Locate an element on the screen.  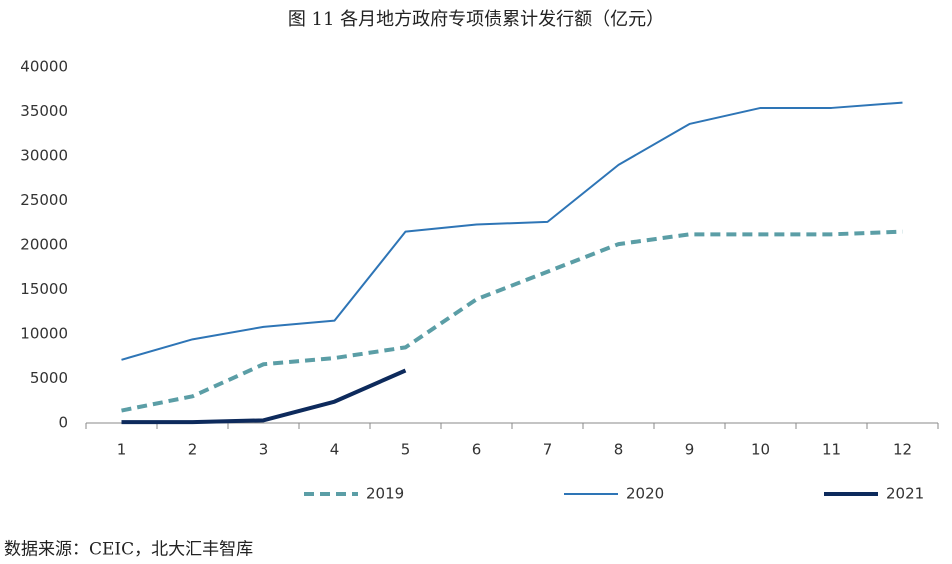
source-note: 数据来源：CEIC，北大汇丰智库 is located at coordinates (128, 550).